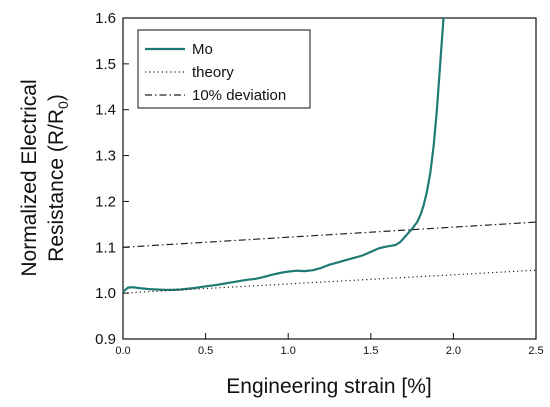 The width and height of the screenshot is (550, 407). Describe the element at coordinates (453, 351) in the screenshot. I see `x-tick-label: 2.0` at that location.